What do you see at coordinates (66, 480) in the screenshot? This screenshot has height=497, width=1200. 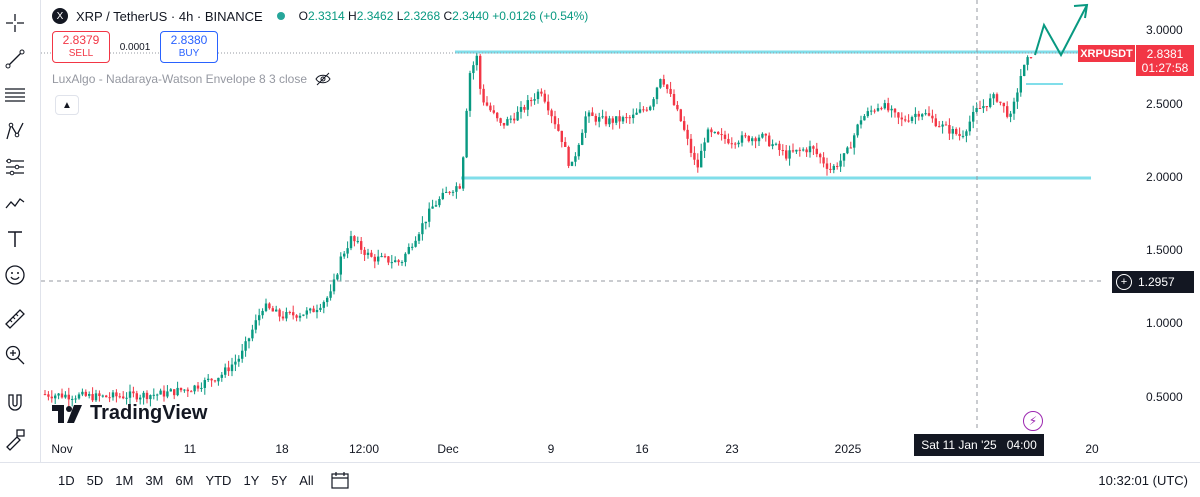 I see `range-1d: 1D` at bounding box center [66, 480].